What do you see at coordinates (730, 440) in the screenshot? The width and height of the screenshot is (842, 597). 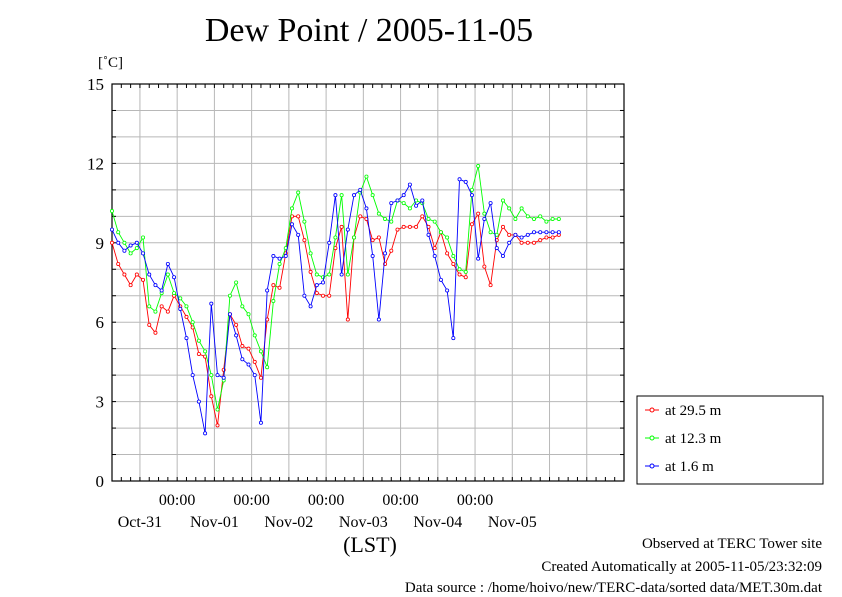 I see `legend-box` at bounding box center [730, 440].